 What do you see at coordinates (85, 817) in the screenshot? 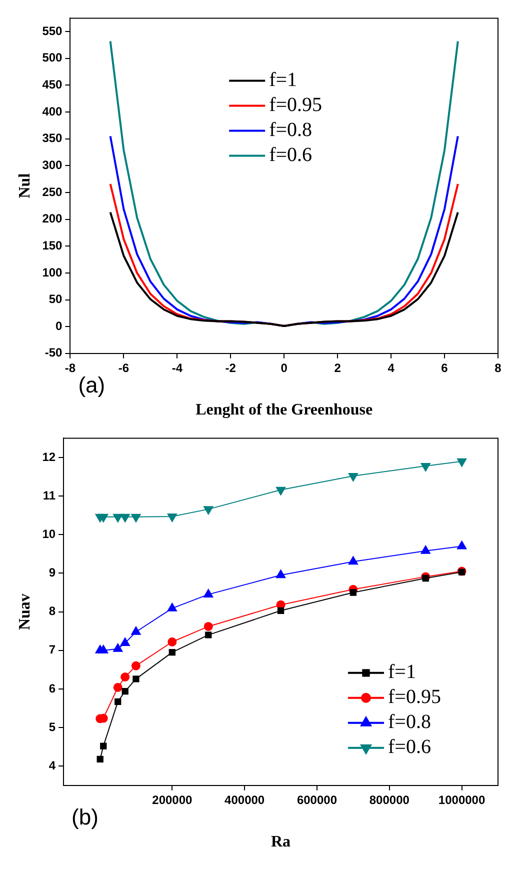
I see `text: (b)` at bounding box center [85, 817].